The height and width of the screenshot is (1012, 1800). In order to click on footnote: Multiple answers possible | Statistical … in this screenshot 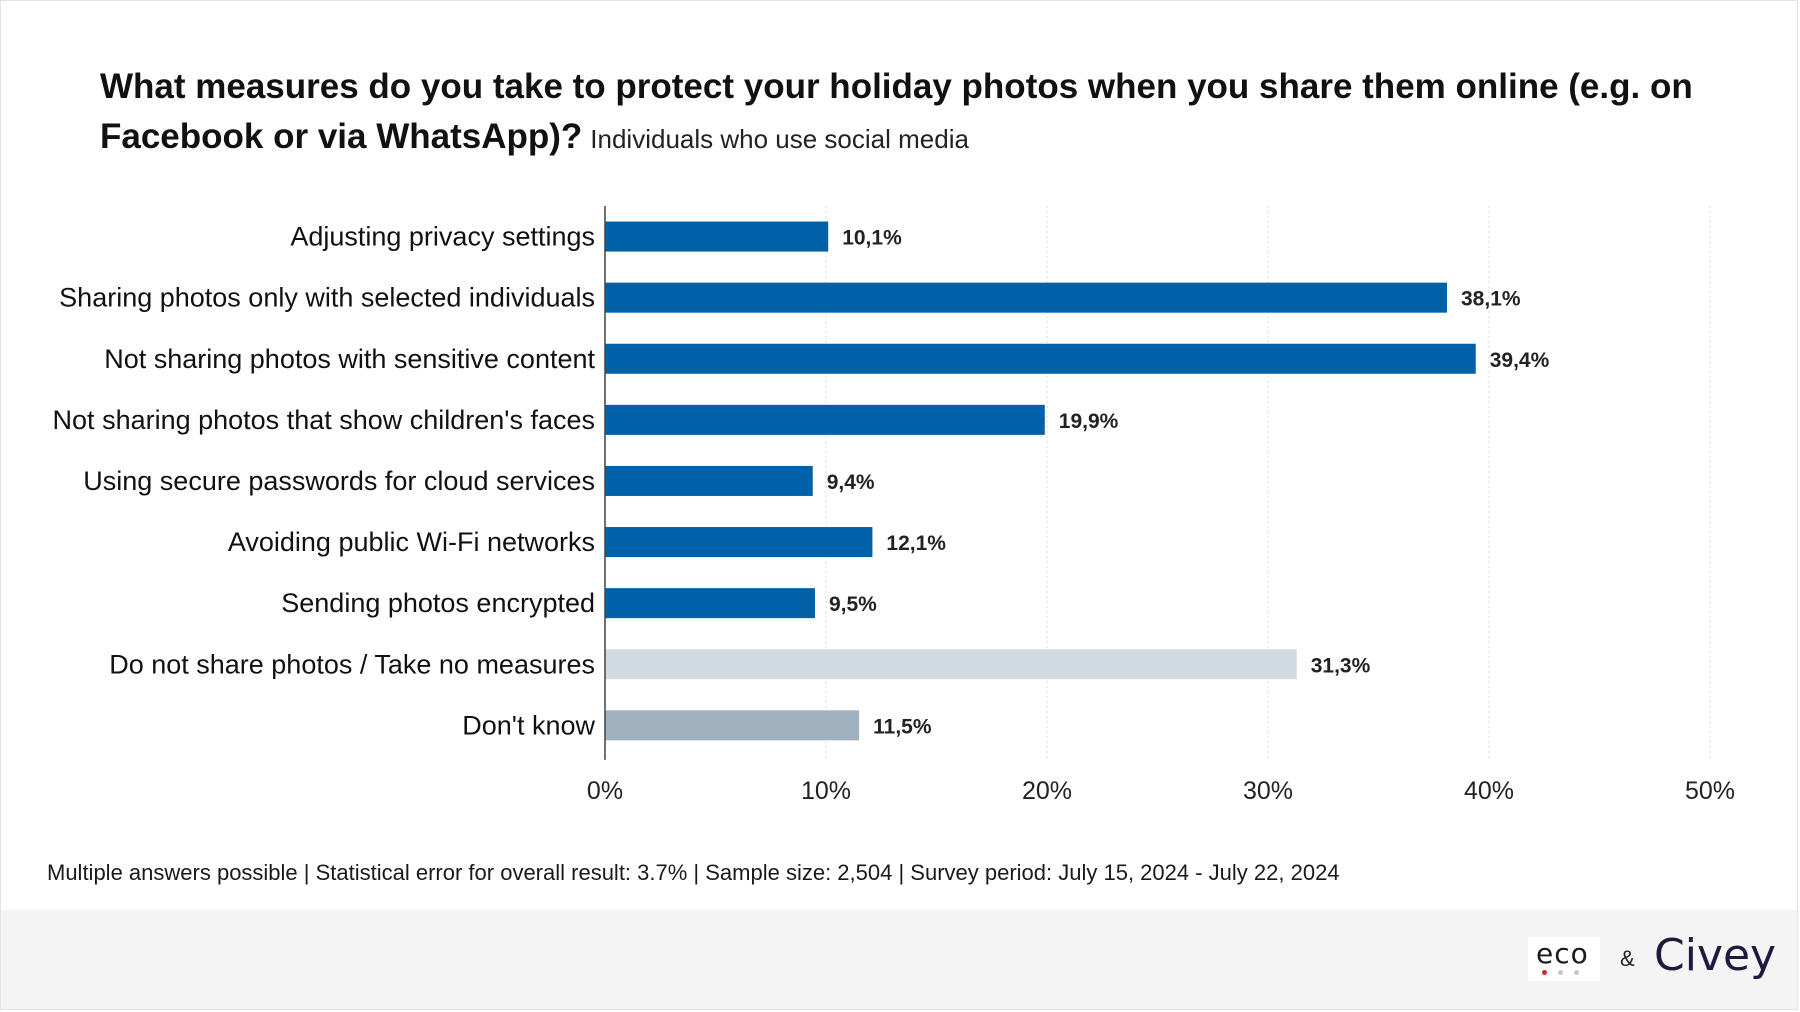, I will do `click(693, 872)`.